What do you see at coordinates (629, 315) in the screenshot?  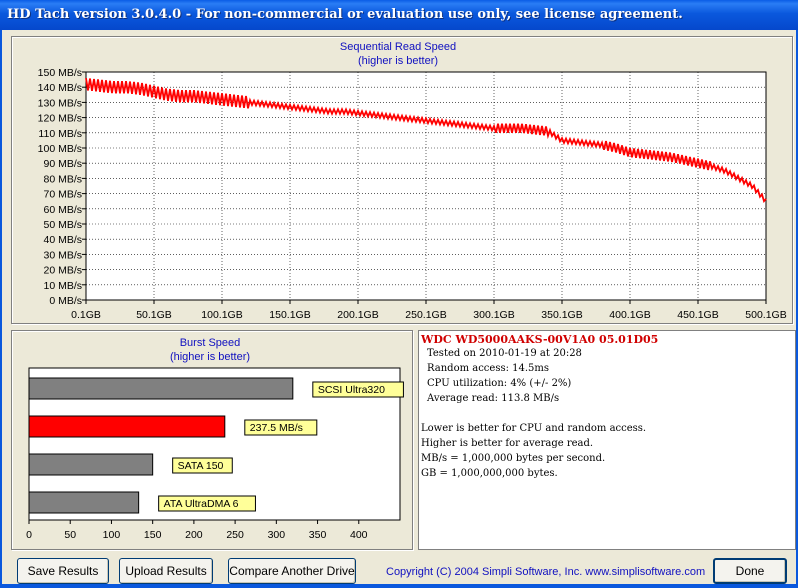 I see `seq-x-tick-label: 400.1GB` at bounding box center [629, 315].